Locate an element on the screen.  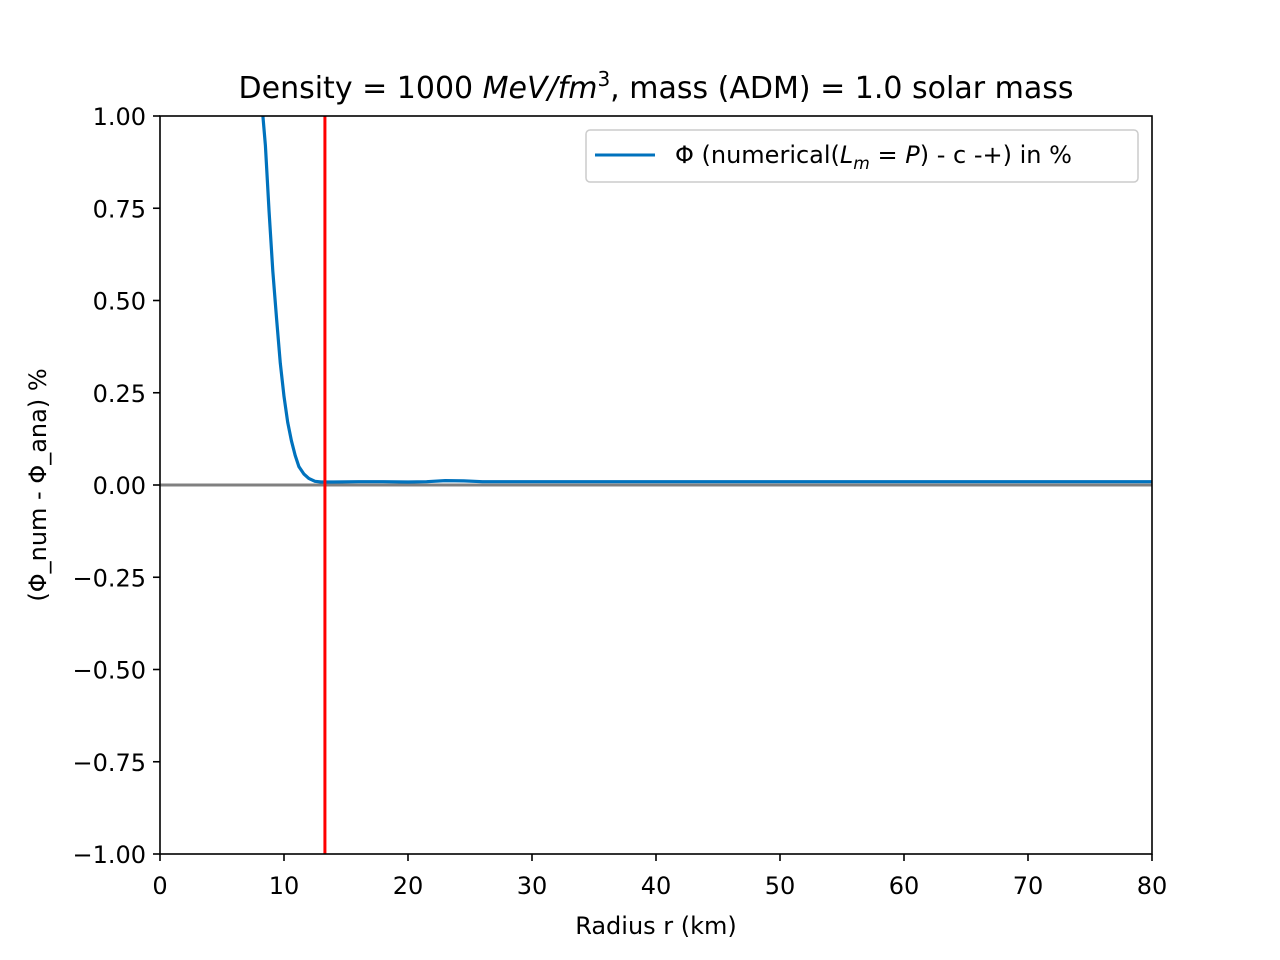
y-tick-label: 1.00 is located at coordinates (119, 117).